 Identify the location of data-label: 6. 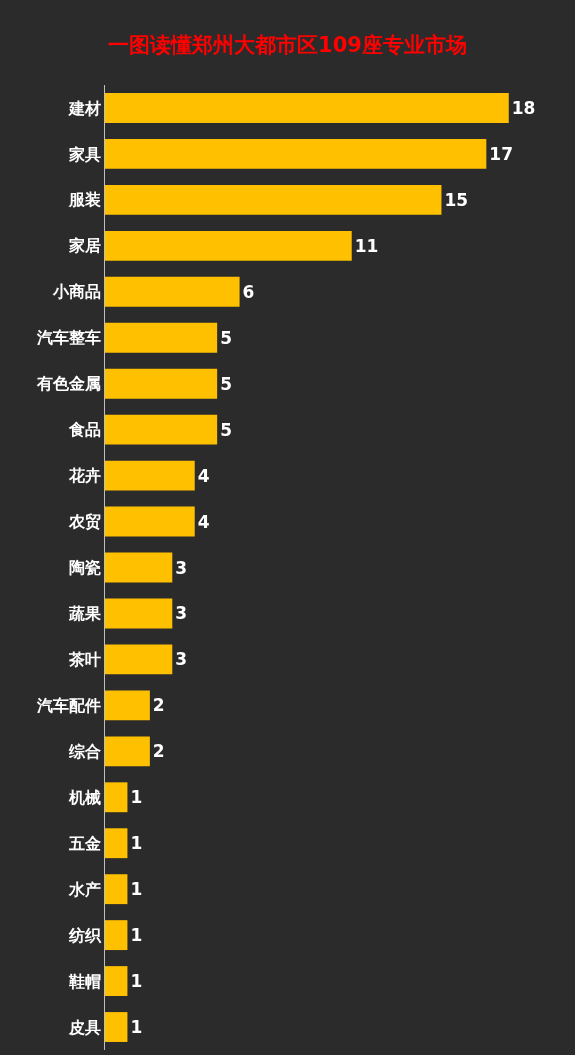
(248, 291).